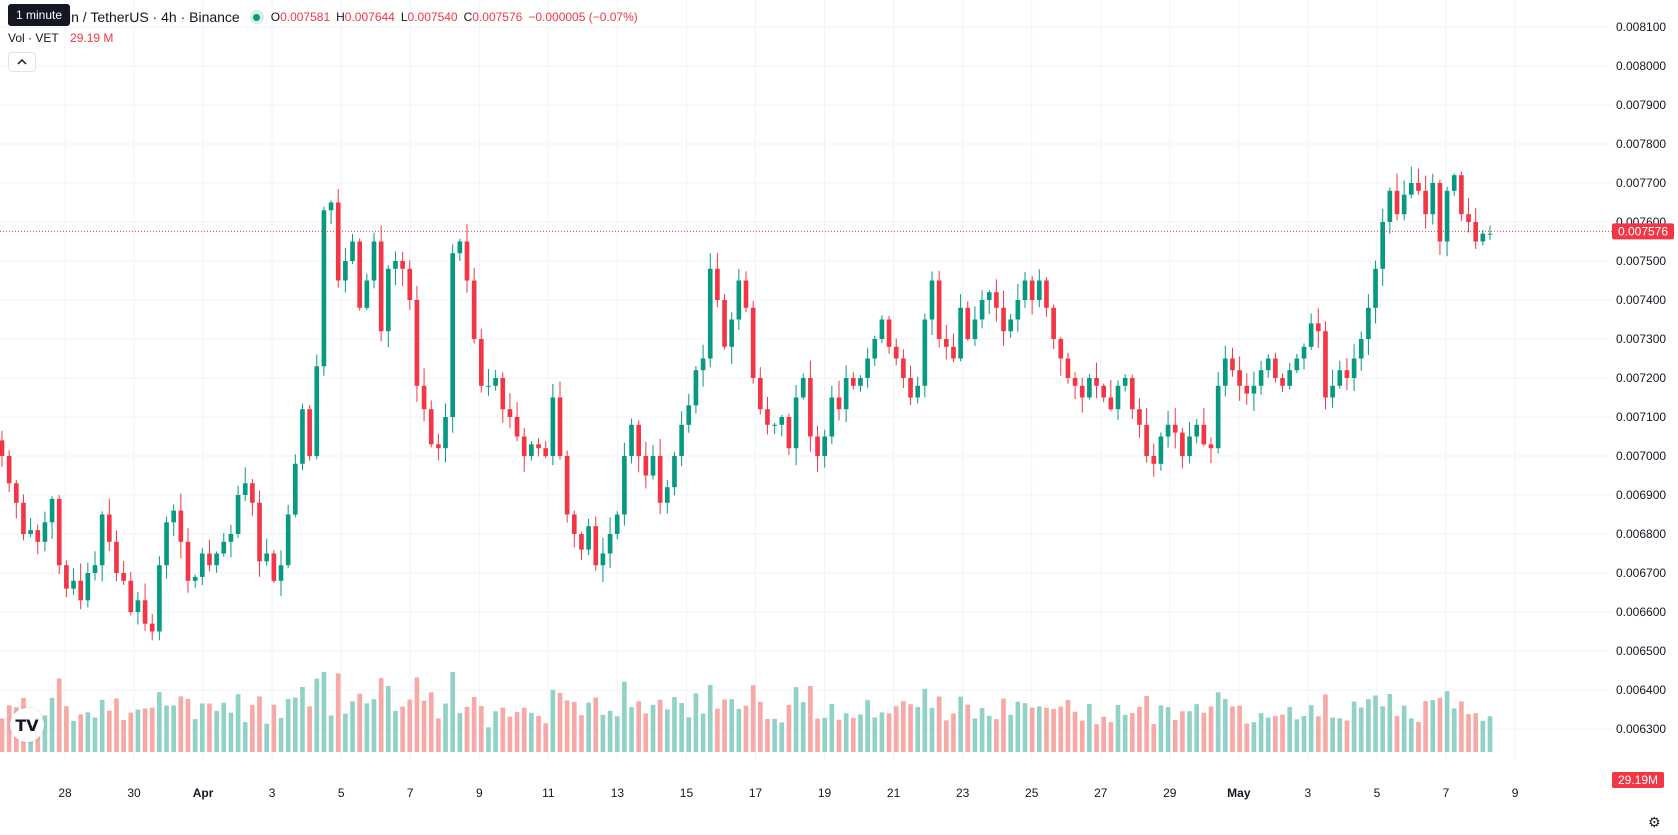 The width and height of the screenshot is (1678, 835). I want to click on volume-legend: Vol · VET 29.19 M, so click(60, 38).